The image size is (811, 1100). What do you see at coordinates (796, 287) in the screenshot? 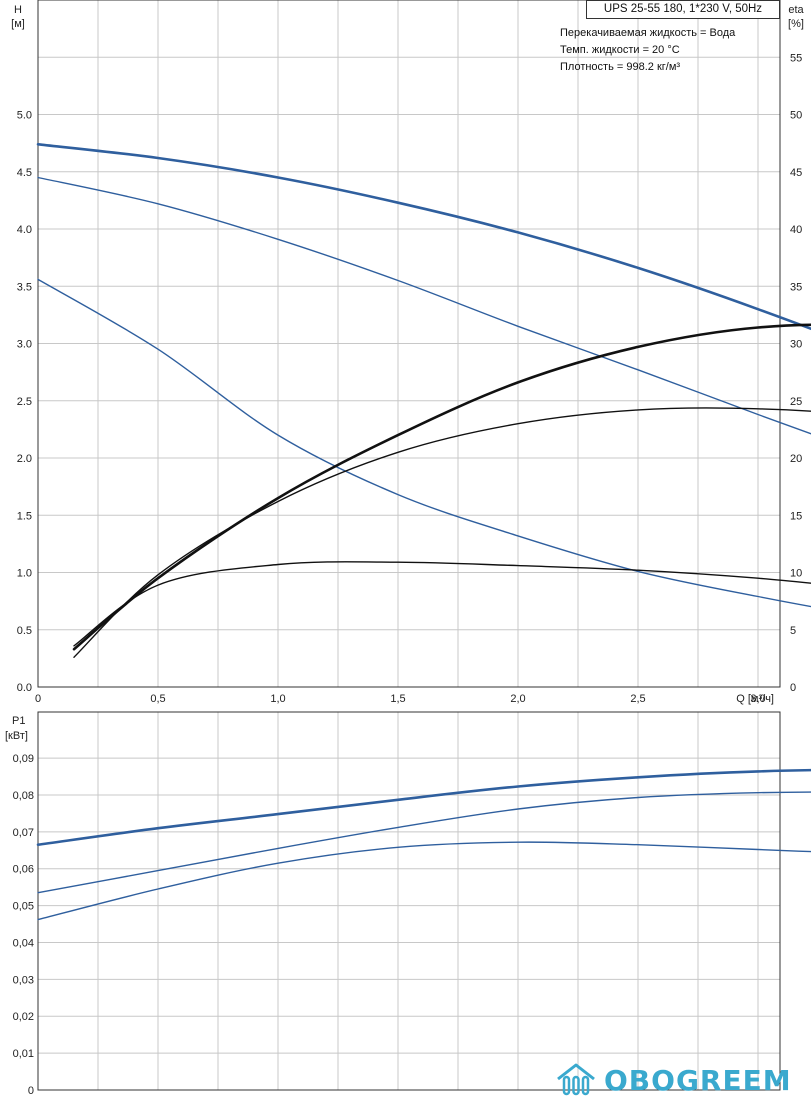
I see `y-right-tick-label: 35` at bounding box center [796, 287].